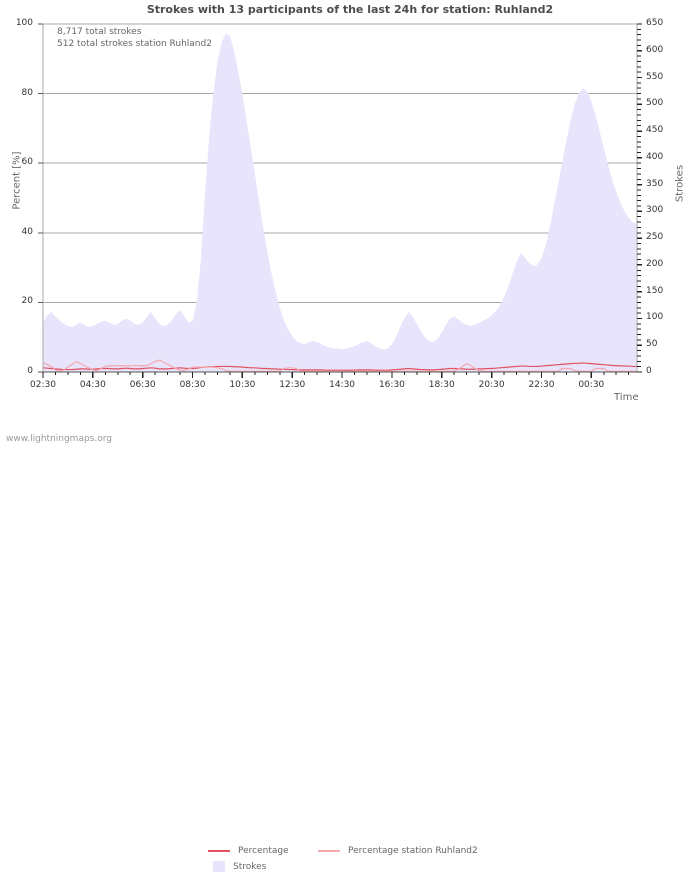  Describe the element at coordinates (655, 76) in the screenshot. I see `y-axis-right-tick-label: 550` at that location.